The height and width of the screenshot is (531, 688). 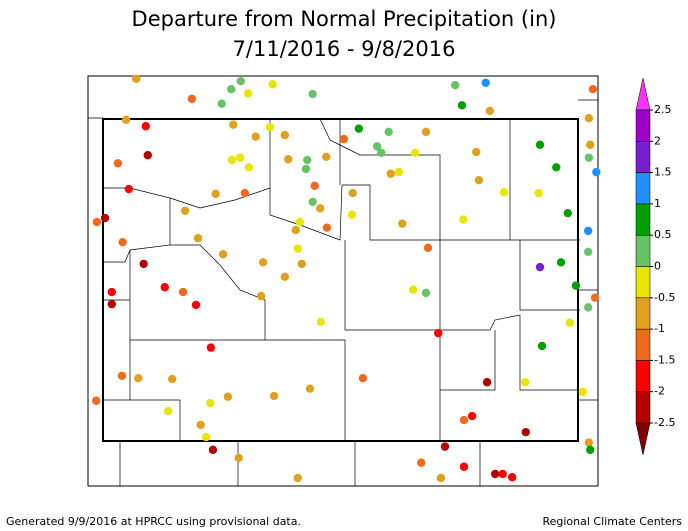 What do you see at coordinates (664, 422) in the screenshot?
I see `legend-tick-label: -2.5` at bounding box center [664, 422].